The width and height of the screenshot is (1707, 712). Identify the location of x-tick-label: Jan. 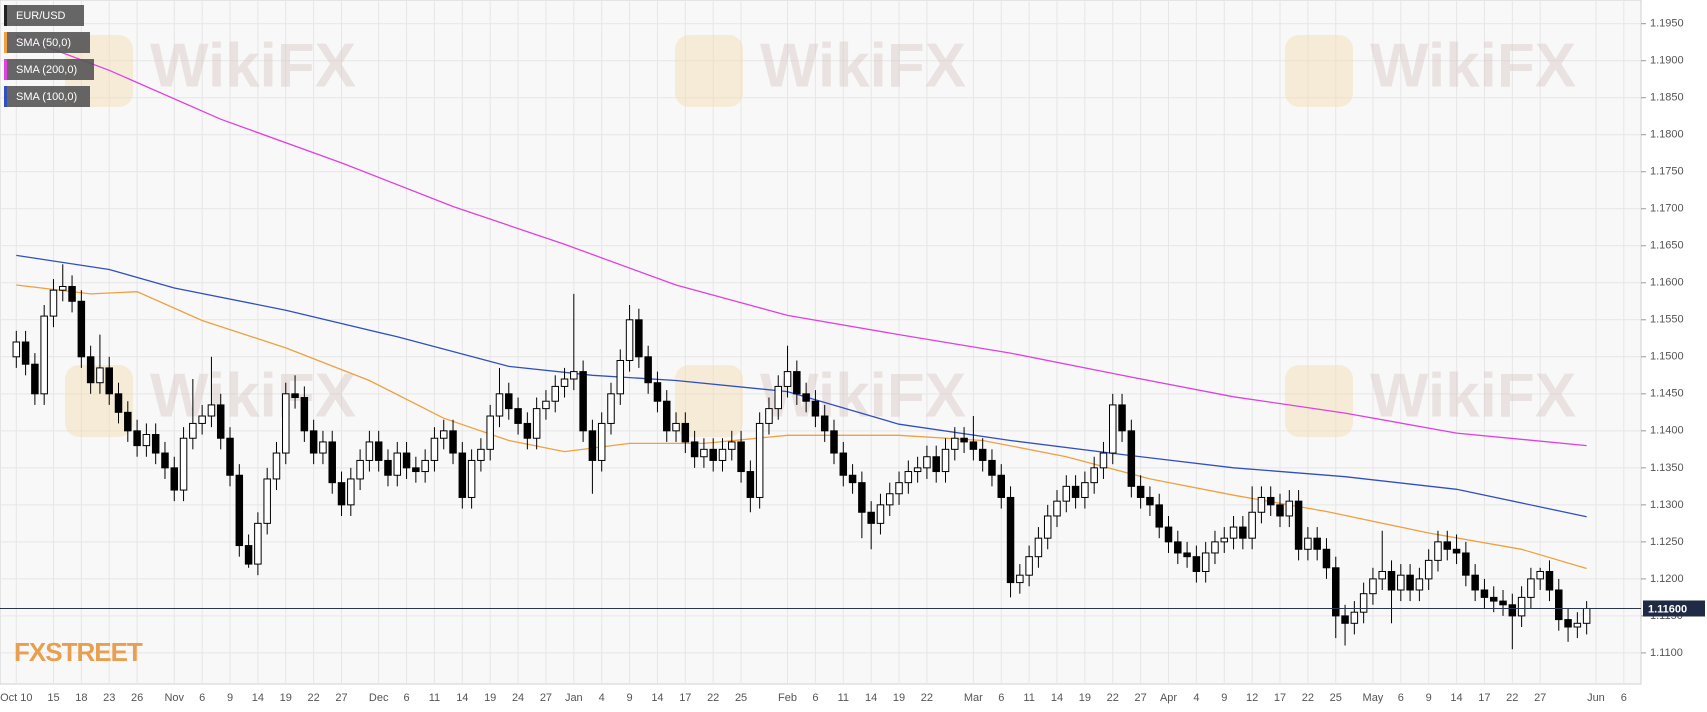
(574, 698).